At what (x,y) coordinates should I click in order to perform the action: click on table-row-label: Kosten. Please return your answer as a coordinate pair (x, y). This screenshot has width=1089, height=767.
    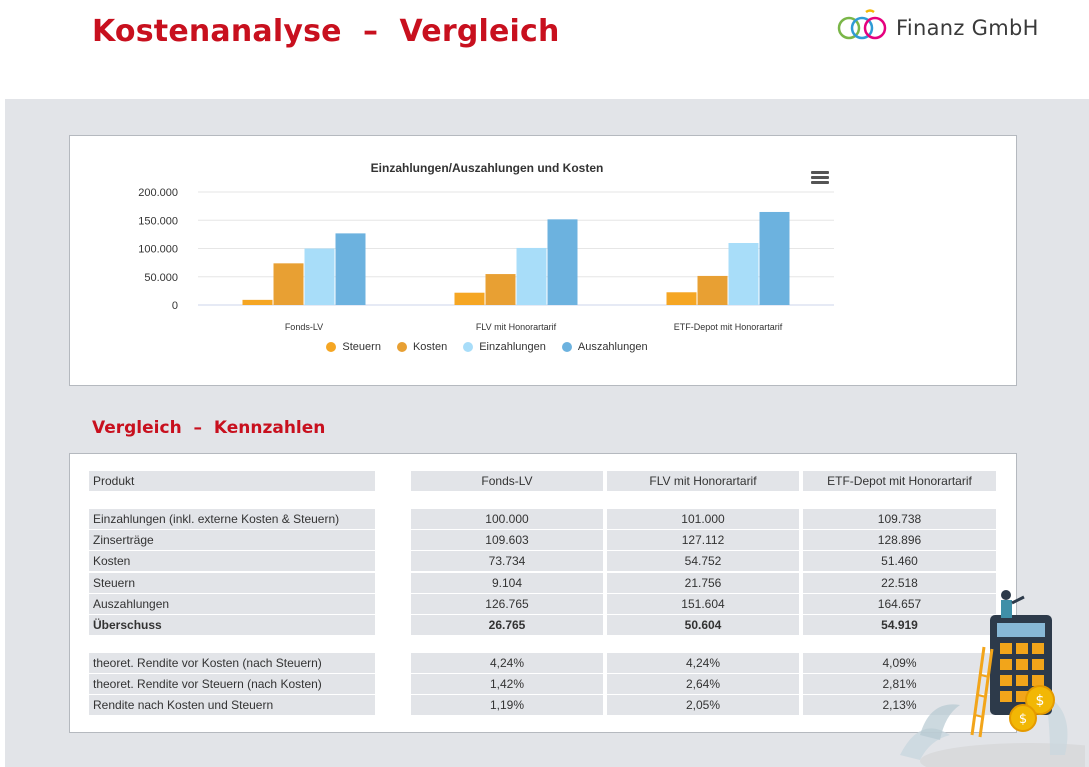
    Looking at the image, I should click on (232, 561).